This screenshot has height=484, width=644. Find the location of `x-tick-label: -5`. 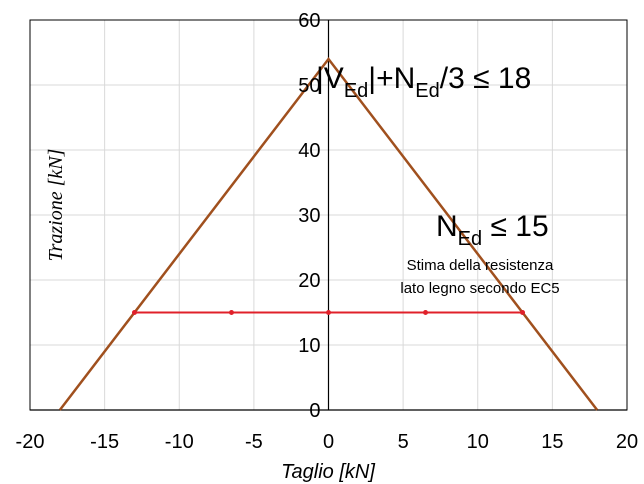

x-tick-label: -5 is located at coordinates (254, 442).